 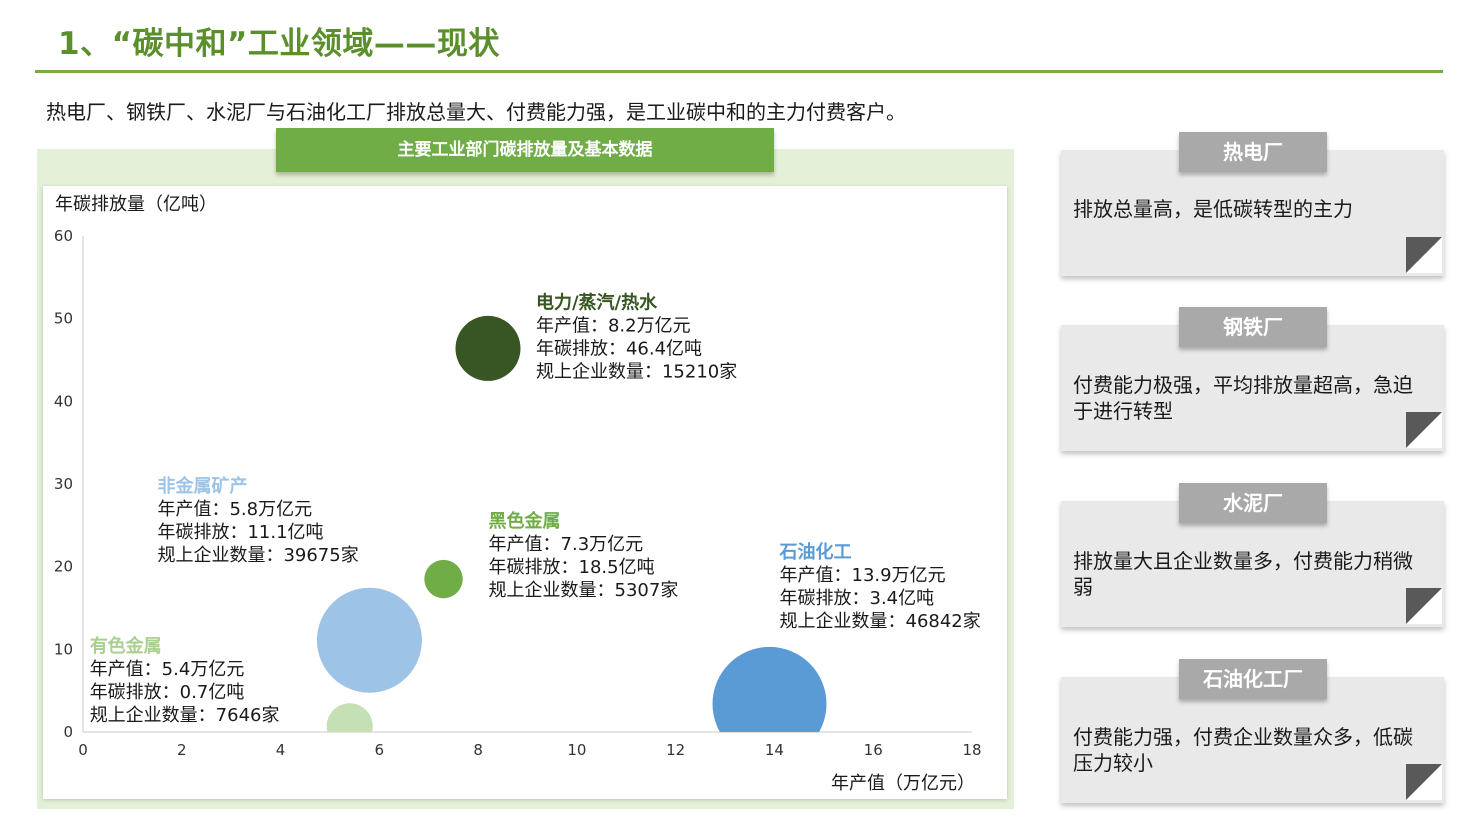 I want to click on info-card-tab: 水泥厂, so click(x=1253, y=503).